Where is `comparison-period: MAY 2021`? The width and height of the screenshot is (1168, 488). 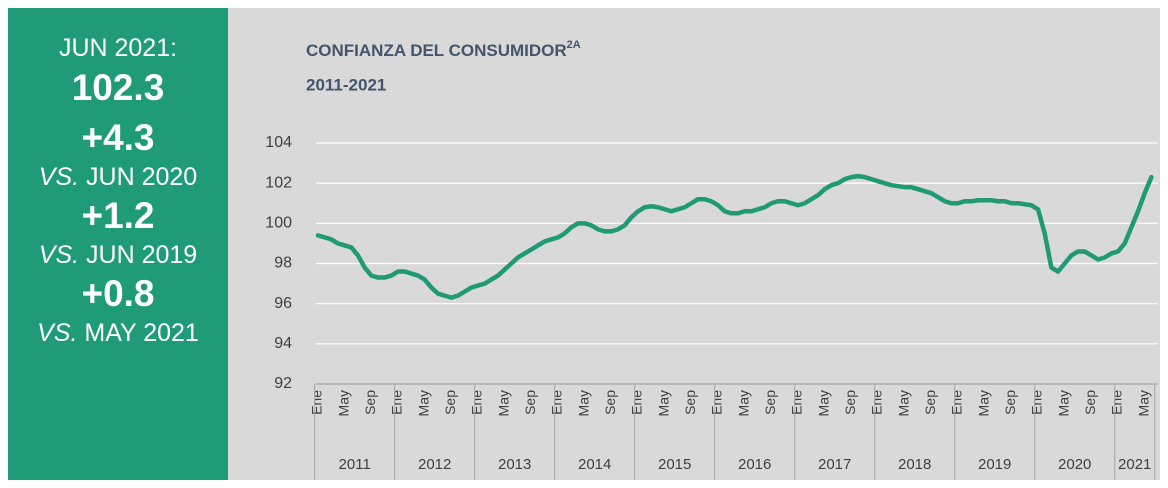 comparison-period: MAY 2021 is located at coordinates (141, 333).